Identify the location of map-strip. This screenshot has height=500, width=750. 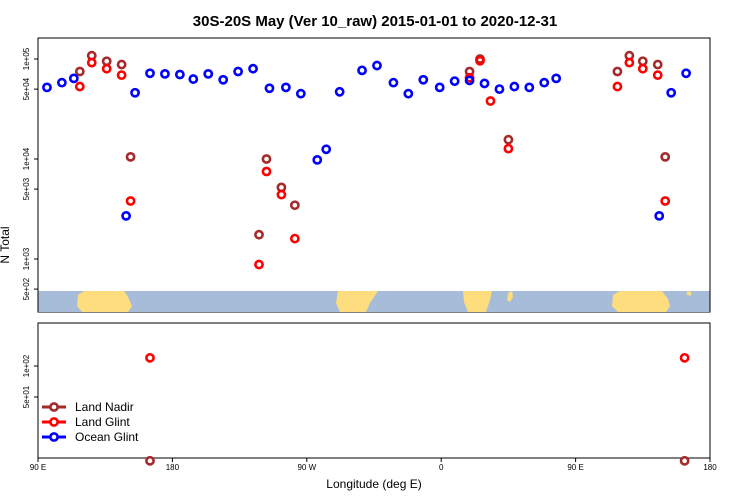
(374, 301).